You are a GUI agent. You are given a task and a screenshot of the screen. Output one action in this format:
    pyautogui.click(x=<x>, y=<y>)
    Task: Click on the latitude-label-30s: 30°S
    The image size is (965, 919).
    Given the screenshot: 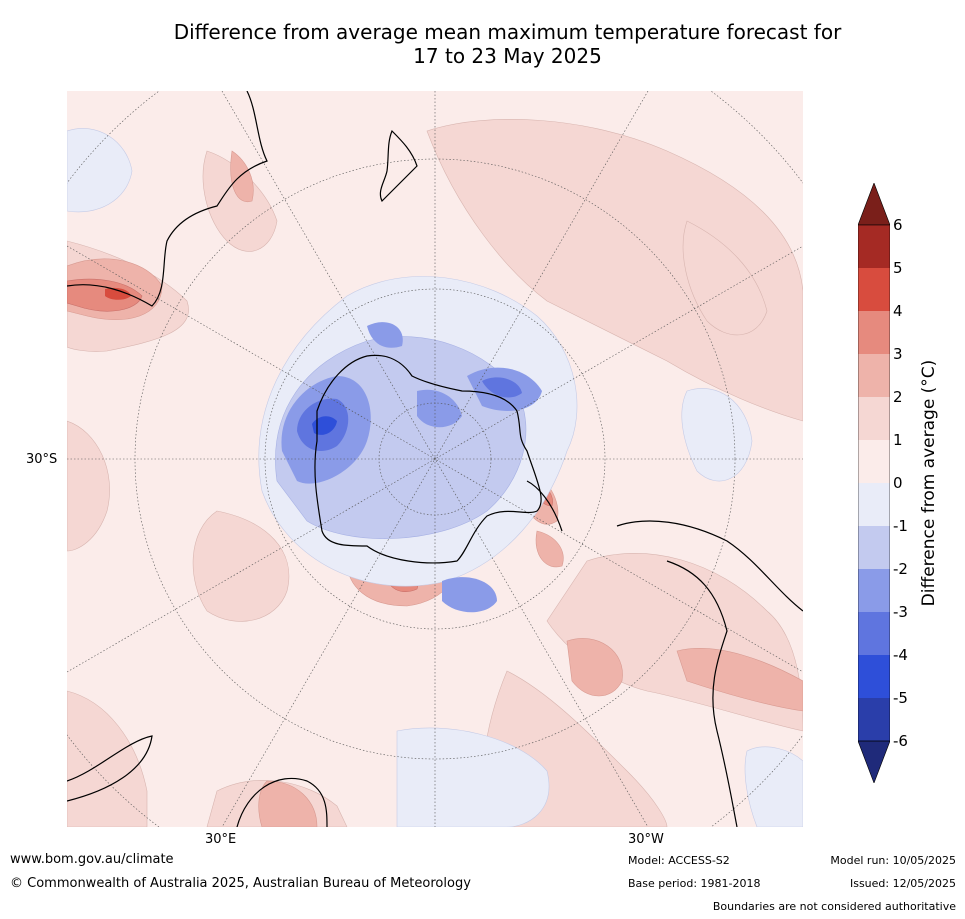 What is the action you would take?
    pyautogui.click(x=42, y=459)
    